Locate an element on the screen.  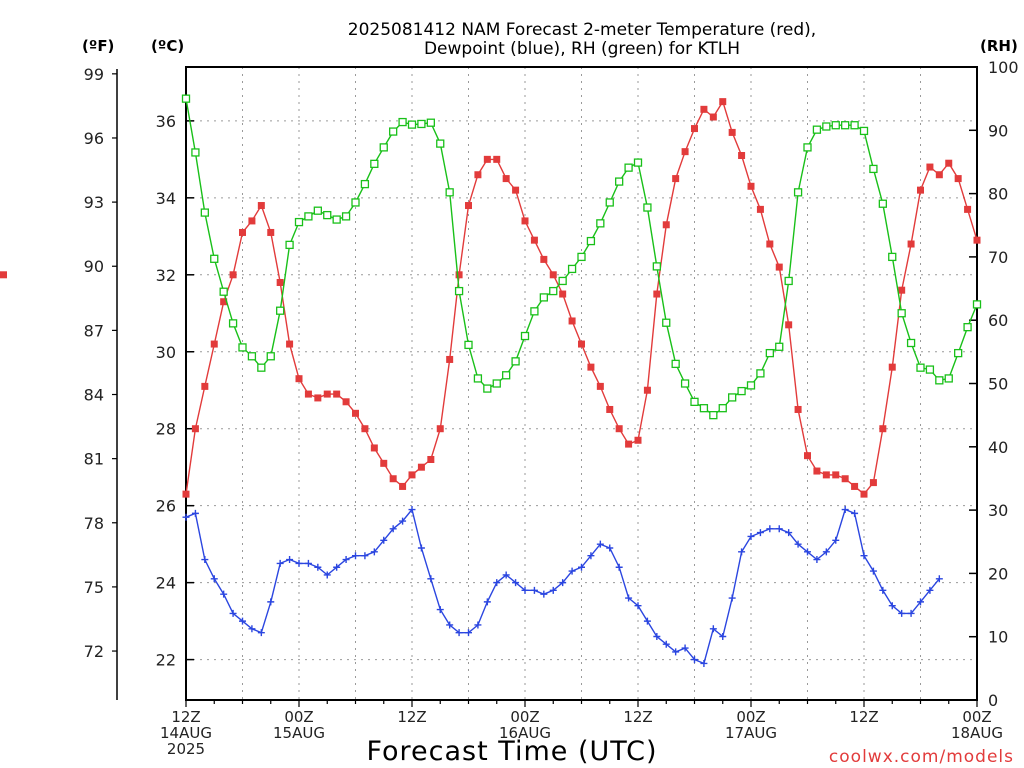
fahrenheit-tick-label: 90 is located at coordinates (94, 266).